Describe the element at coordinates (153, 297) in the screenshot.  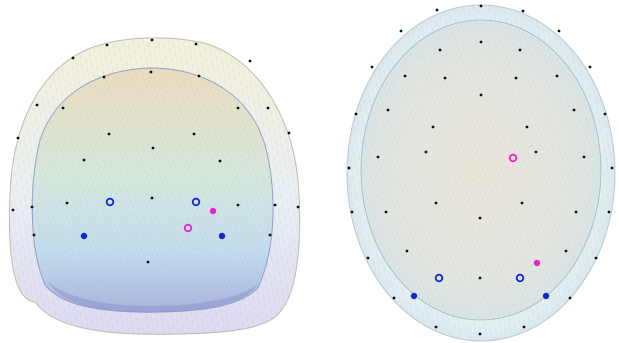
I see `front-cerebellum-shadow` at that location.